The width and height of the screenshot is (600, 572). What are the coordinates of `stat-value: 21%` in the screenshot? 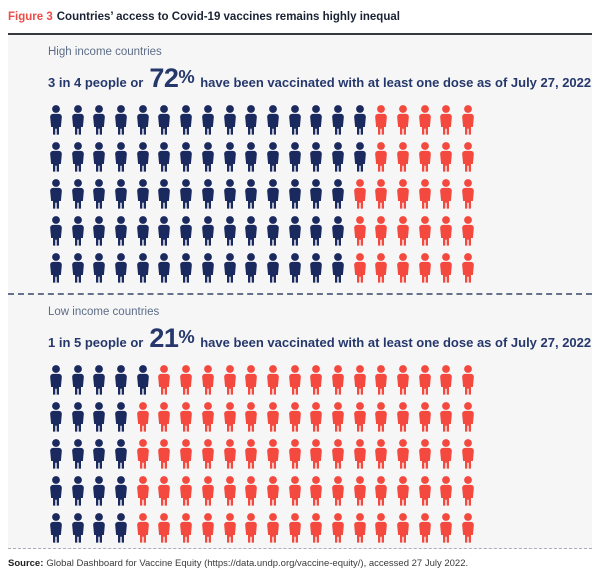 It's located at (172, 338).